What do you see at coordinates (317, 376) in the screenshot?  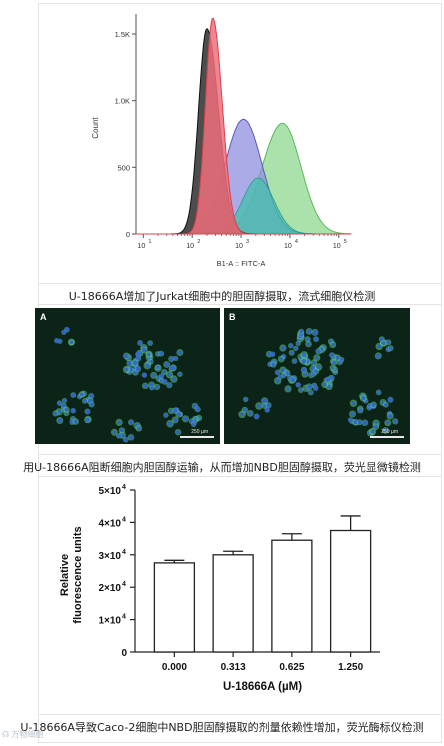 I see `micrograph-panel-b: B 250 µm` at bounding box center [317, 376].